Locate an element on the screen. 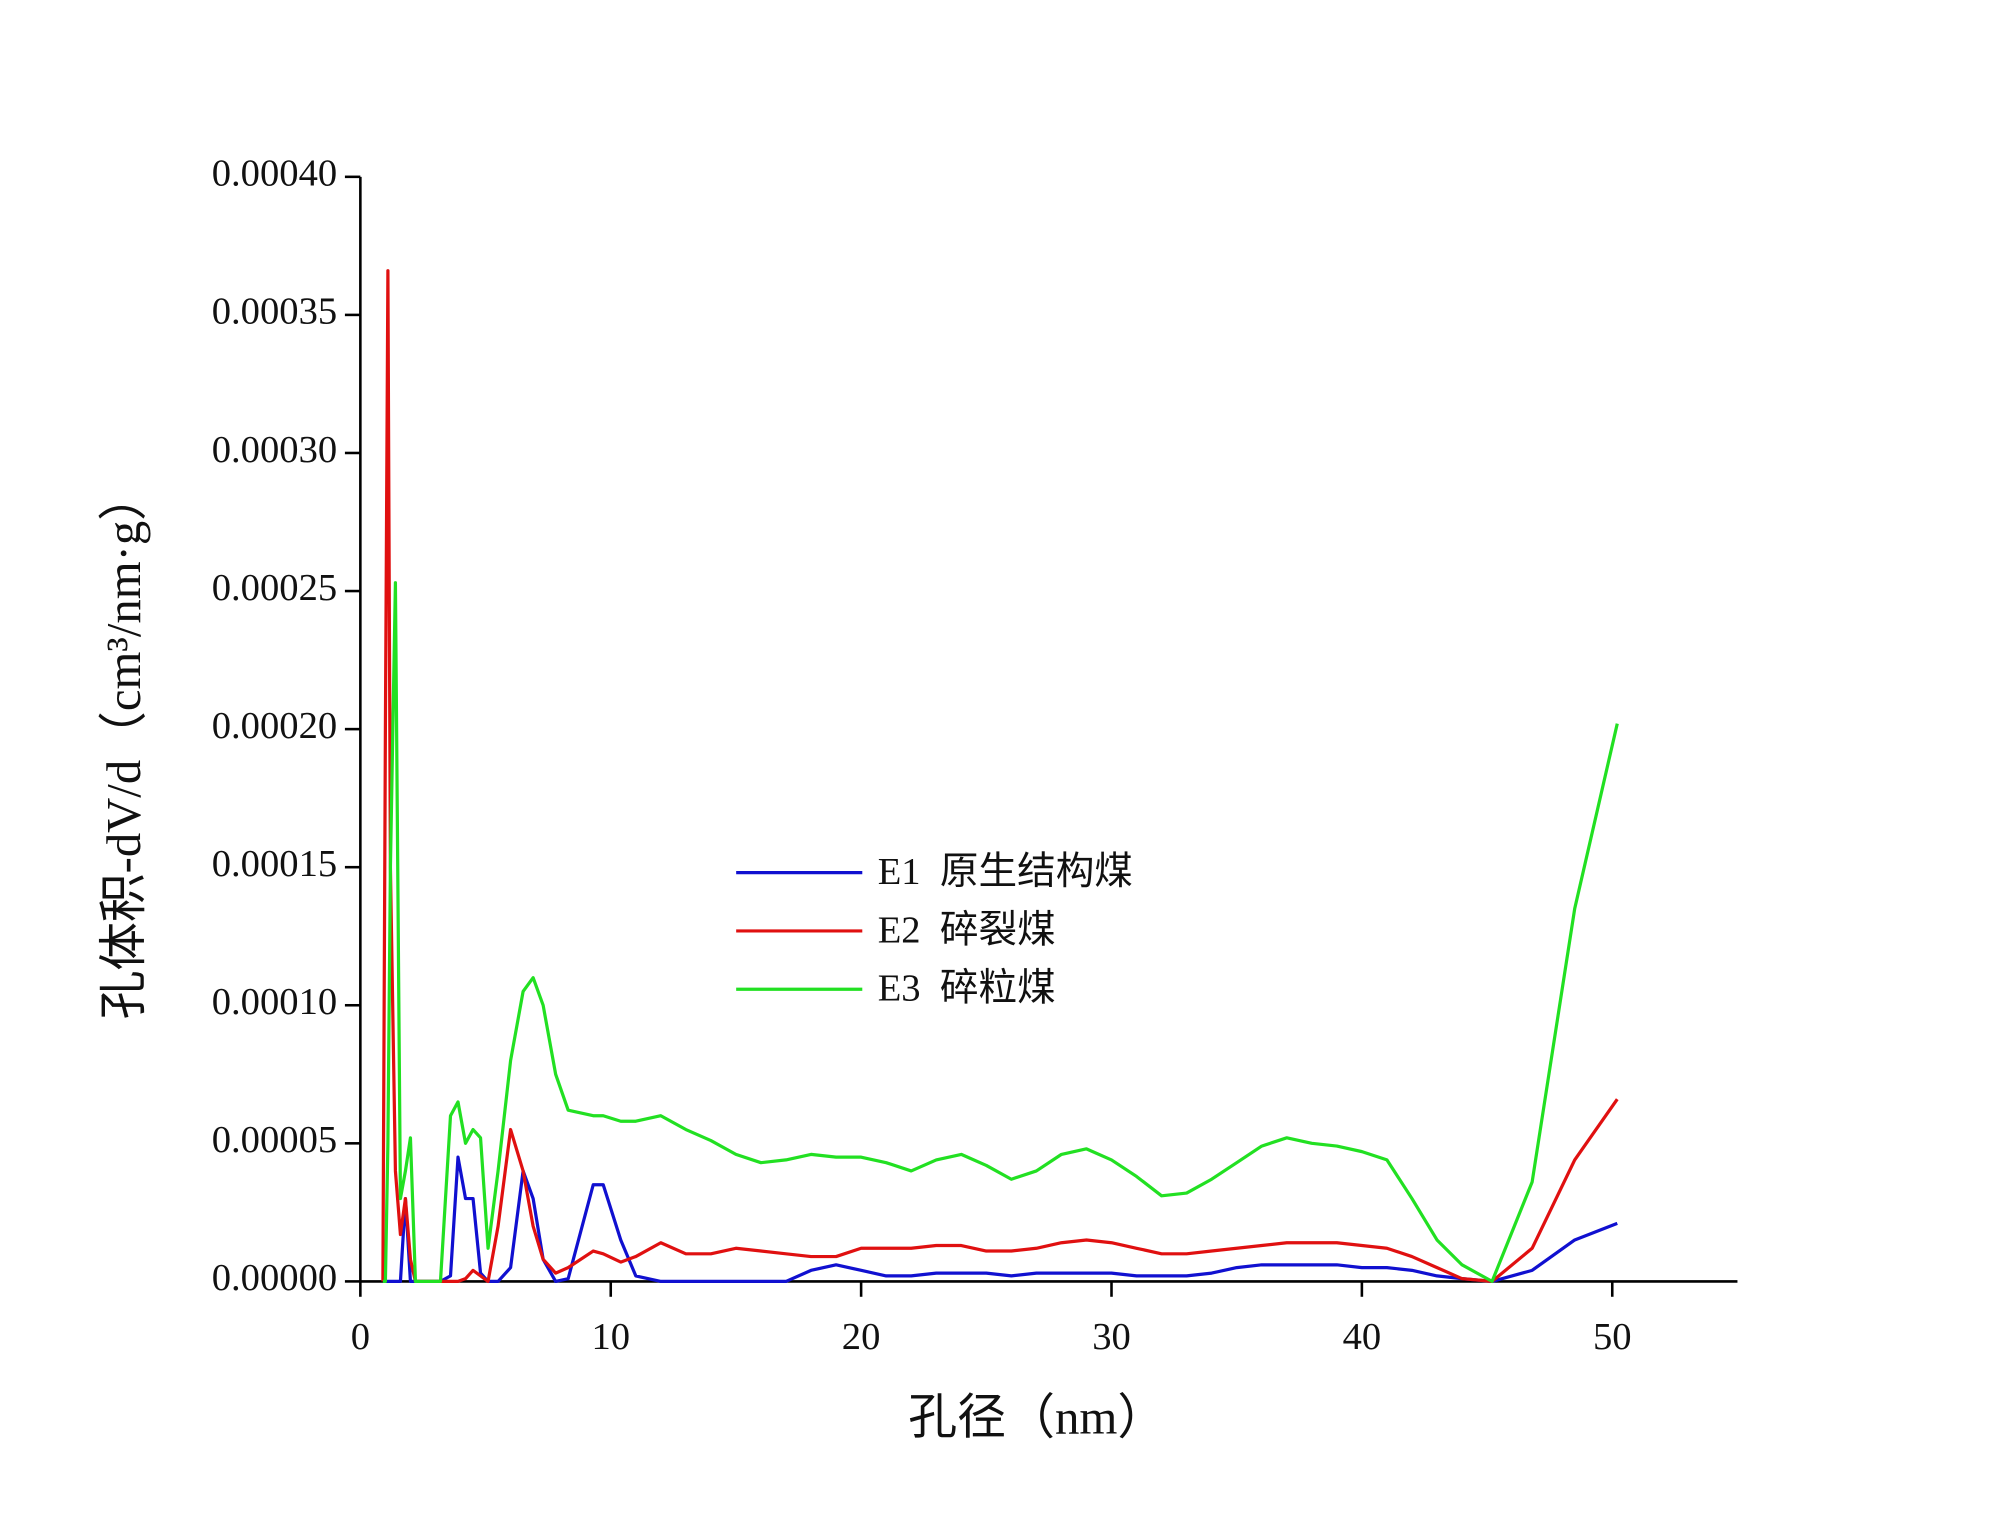 The image size is (2000, 1530). x-axis-title: 孔径（nm） is located at coordinates (1037, 1418).